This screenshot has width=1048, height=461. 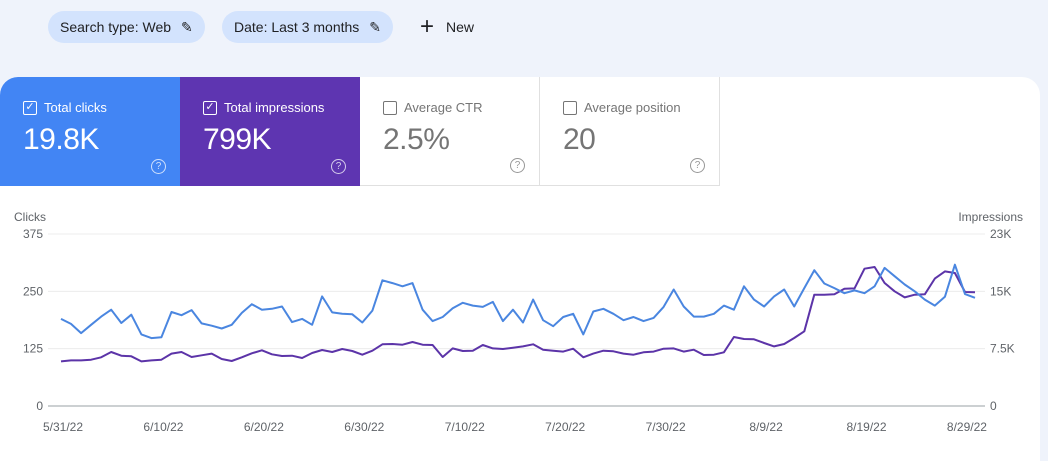 What do you see at coordinates (75, 107) in the screenshot?
I see `metric-label: Total clicks` at bounding box center [75, 107].